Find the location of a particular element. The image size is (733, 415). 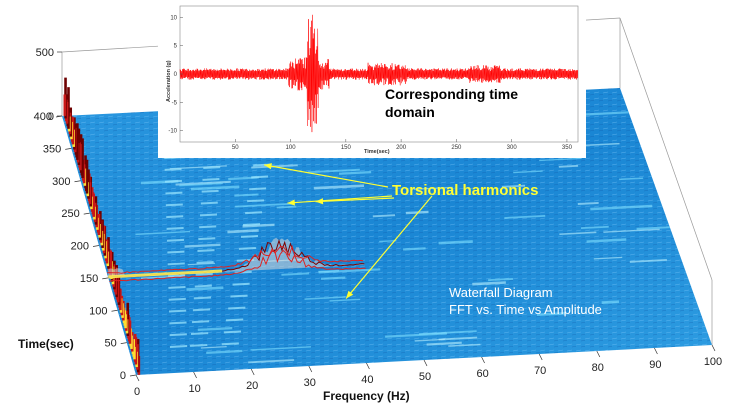

frequency-tick-label: 90 is located at coordinates (655, 365).